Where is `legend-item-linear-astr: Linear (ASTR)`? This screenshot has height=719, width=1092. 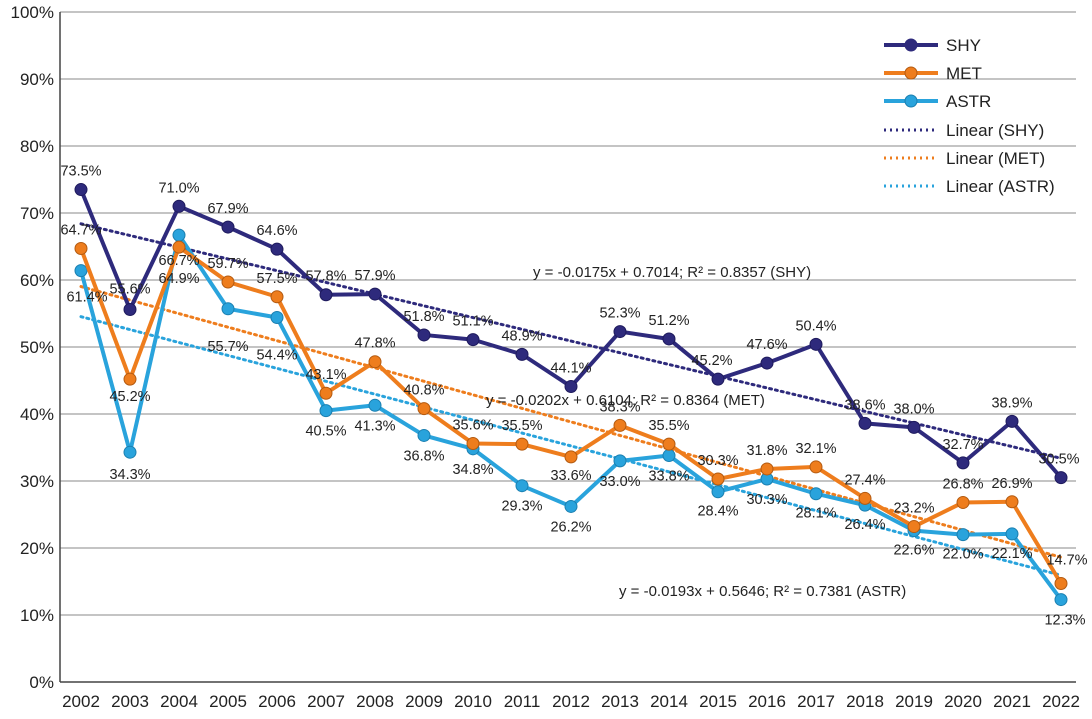
legend-item-linear-astr: Linear (ASTR) is located at coordinates (969, 186).